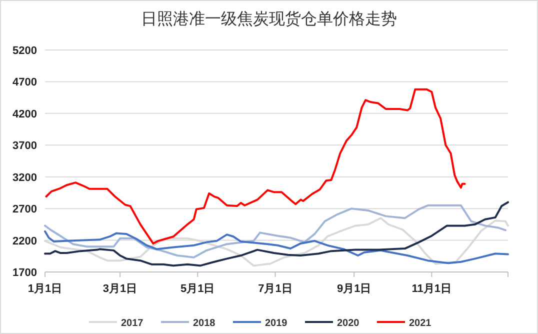  Describe the element at coordinates (354, 289) in the screenshot. I see `x-tick-label: 9月1日` at that location.